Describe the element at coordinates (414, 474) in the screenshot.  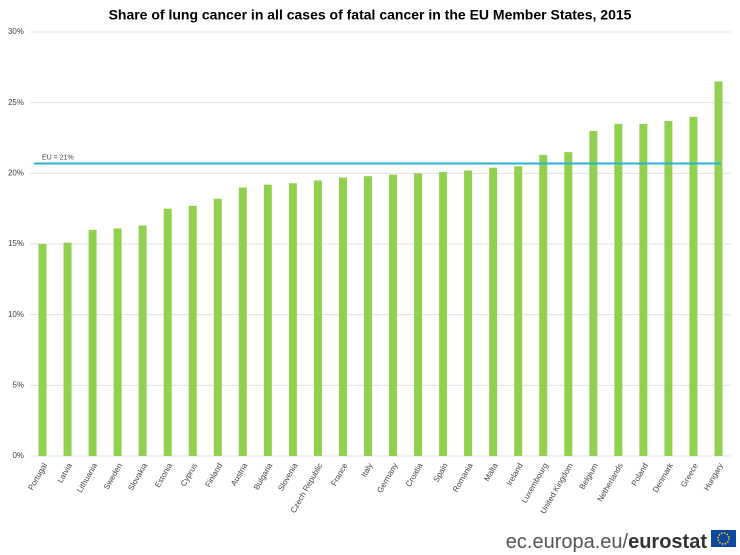
I see `x-tick-label: Croatia` at that location.